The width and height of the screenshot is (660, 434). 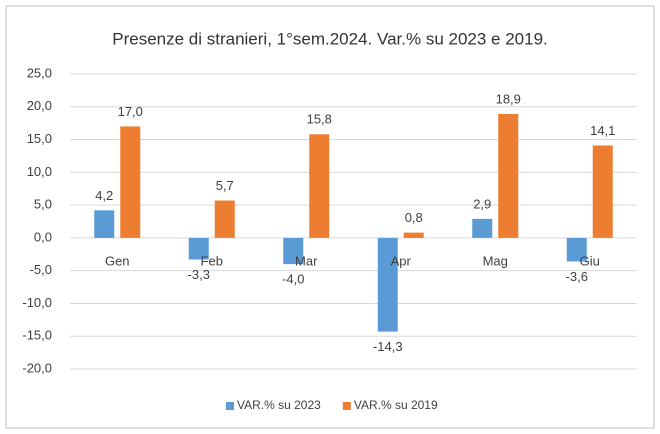 What do you see at coordinates (508, 98) in the screenshot?
I see `data-label: 18,9` at bounding box center [508, 98].